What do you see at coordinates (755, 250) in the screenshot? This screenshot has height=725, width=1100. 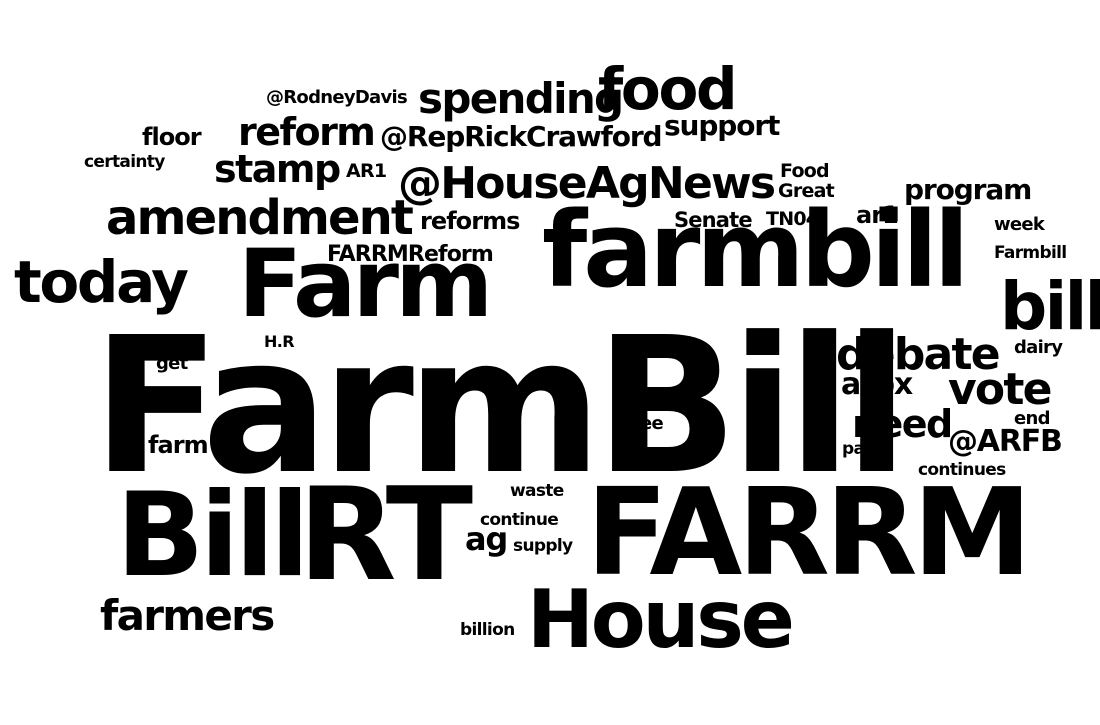 I see `word-farmbill-lower: farmbill` at bounding box center [755, 250].